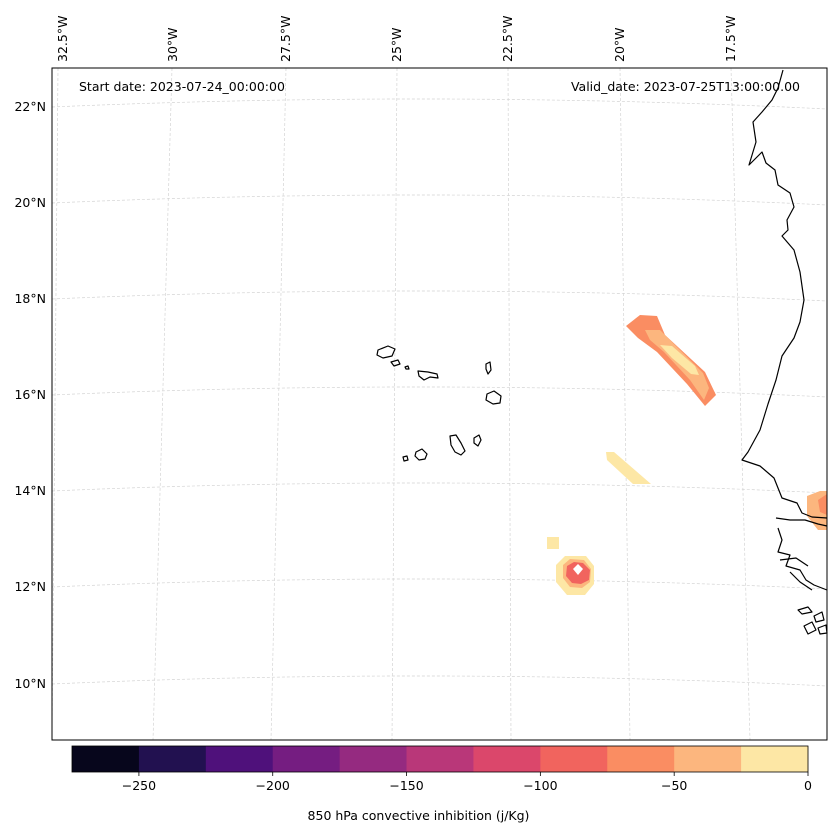 This screenshot has width=837, height=836. I want to click on lat-labels: 22°N 20°N 18°N 16°N 14°N 12°N 10°N, so click(30, 395).